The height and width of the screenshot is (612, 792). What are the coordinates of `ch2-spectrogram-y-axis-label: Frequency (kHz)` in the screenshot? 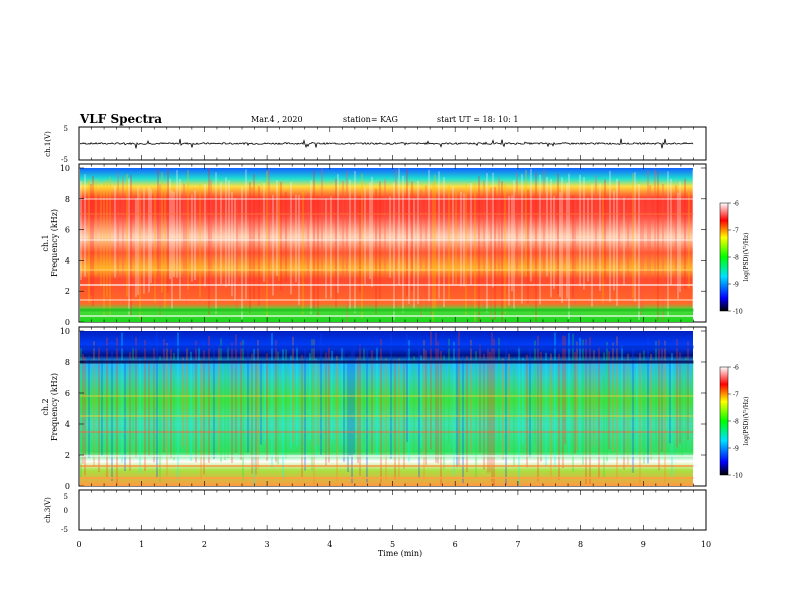 It's located at (54, 407).